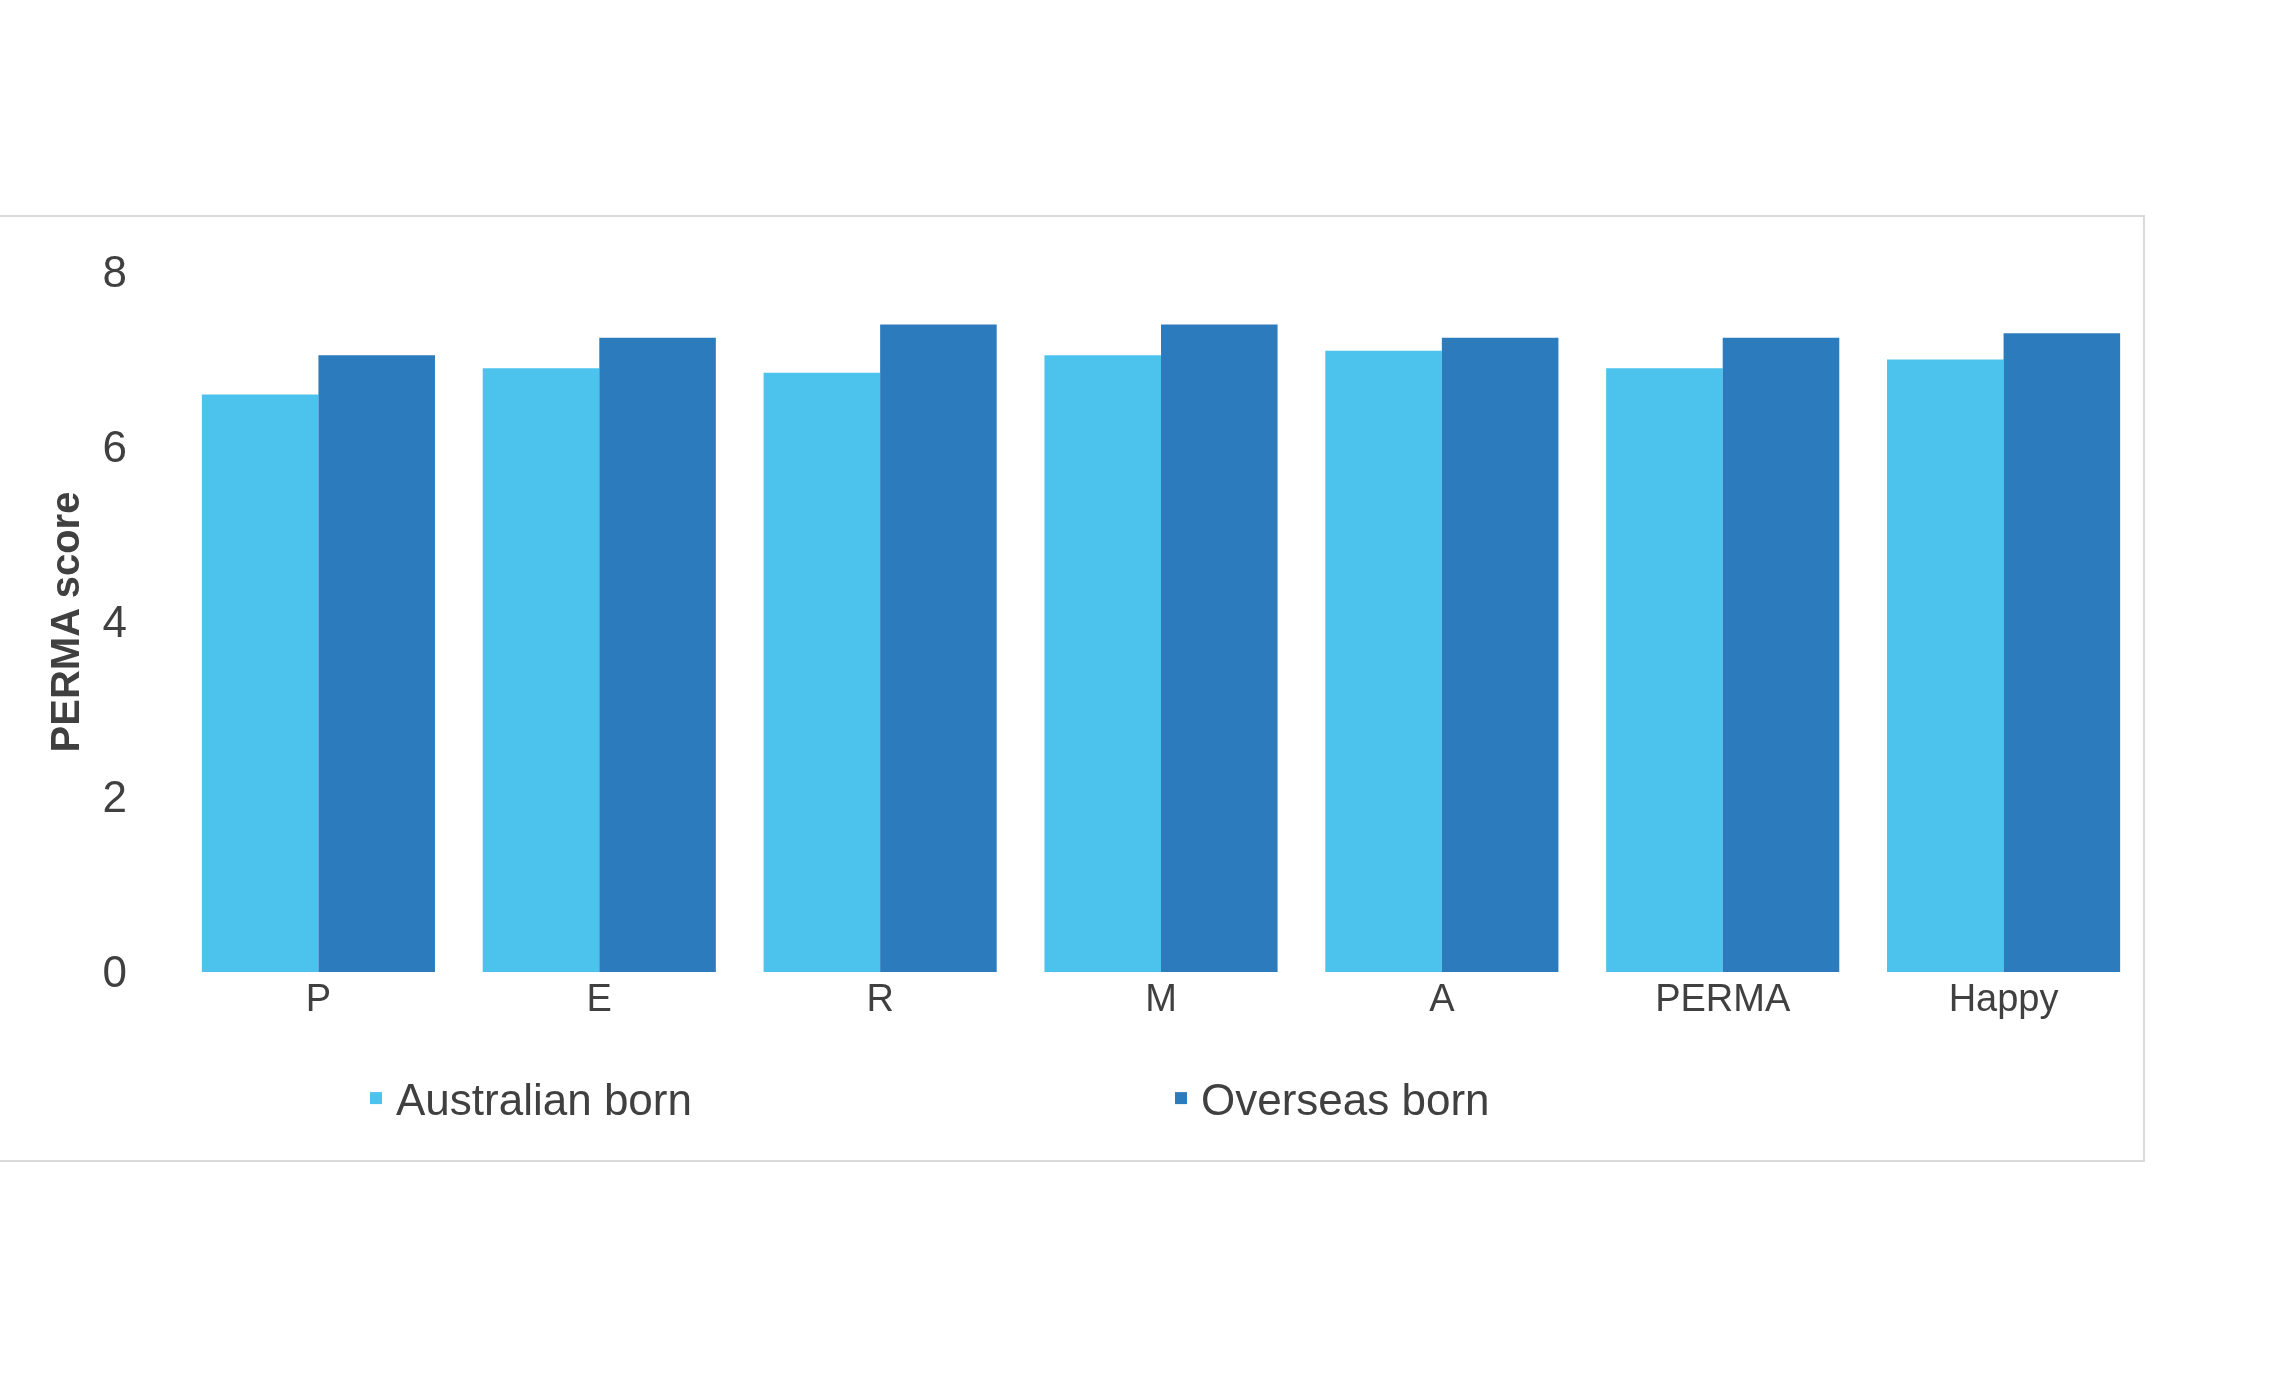 This screenshot has width=2284, height=1383. I want to click on x-tick-label: R, so click(880, 998).